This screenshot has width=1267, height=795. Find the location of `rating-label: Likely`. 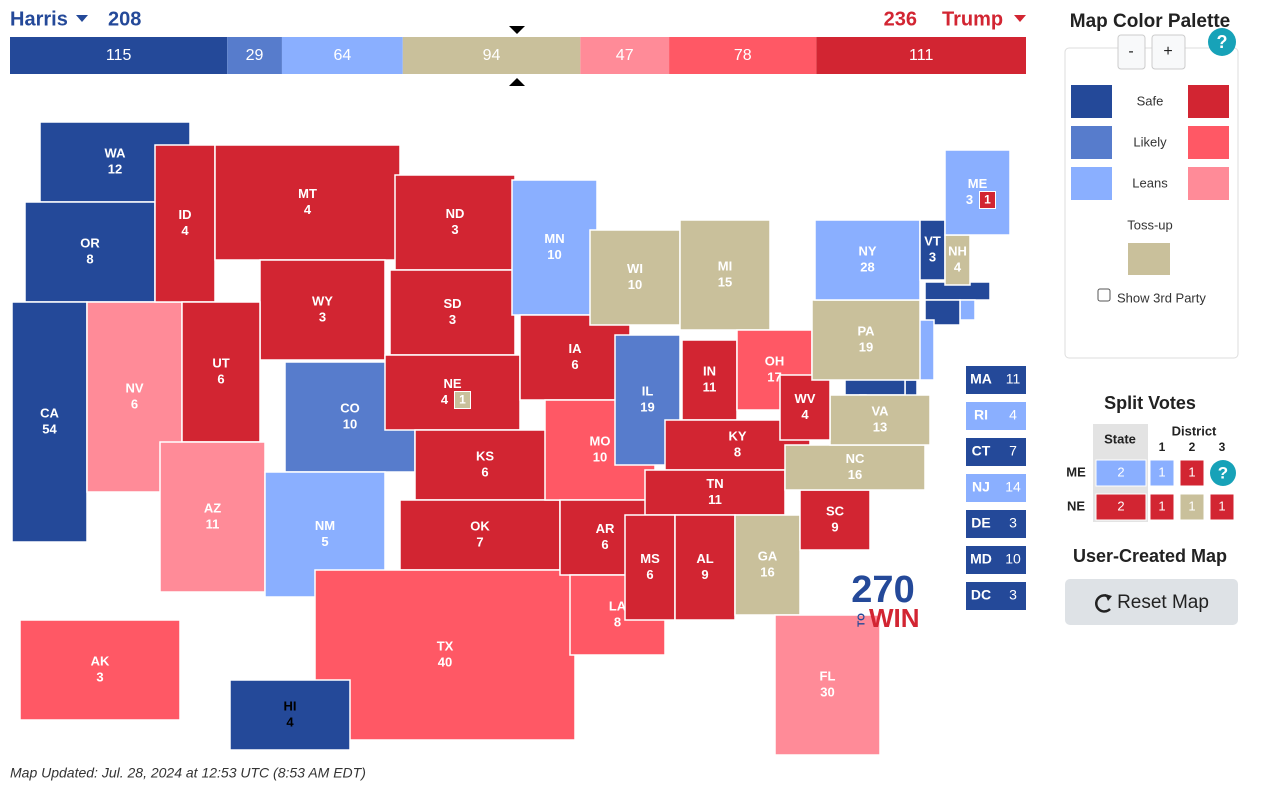

rating-label: Likely is located at coordinates (1150, 141).